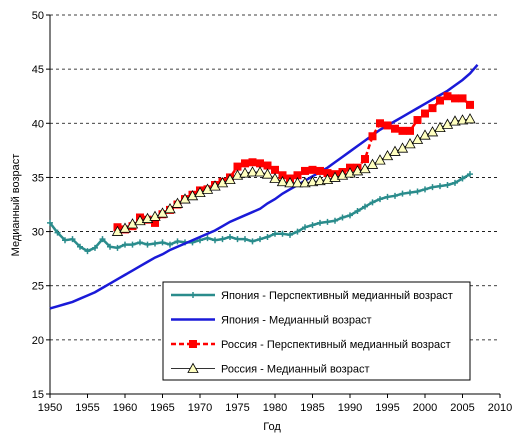 The width and height of the screenshot is (519, 440). What do you see at coordinates (38, 16) in the screenshot?
I see `y-tick-label: 50` at bounding box center [38, 16].